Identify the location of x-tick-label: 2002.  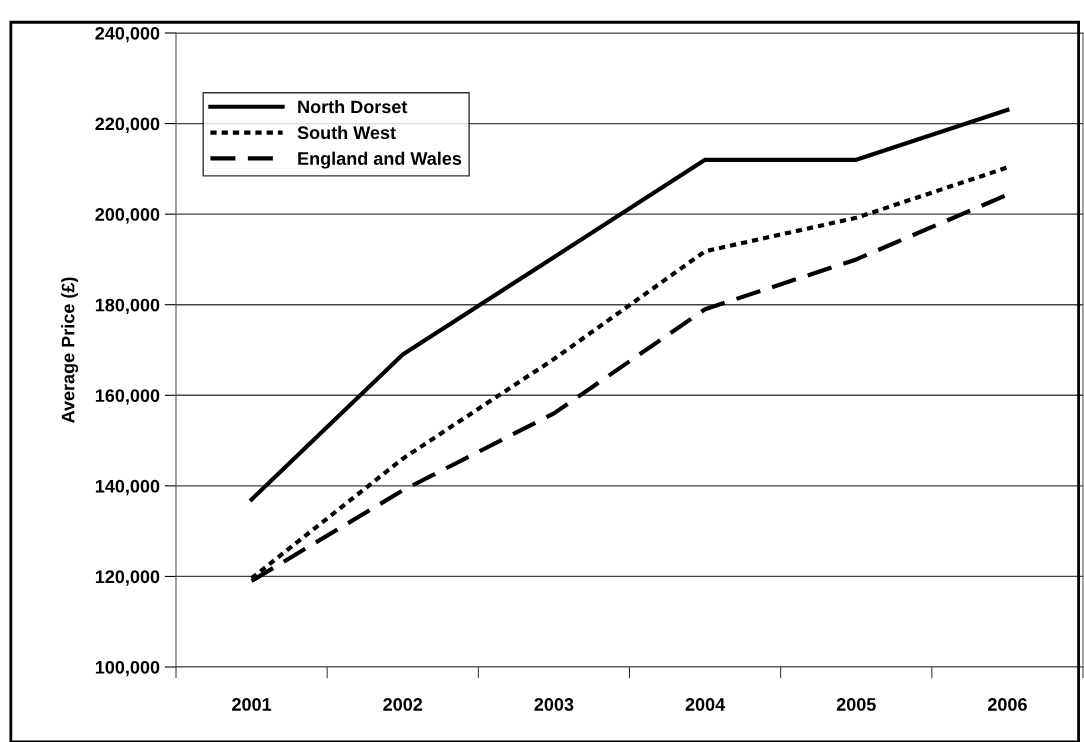
(403, 704).